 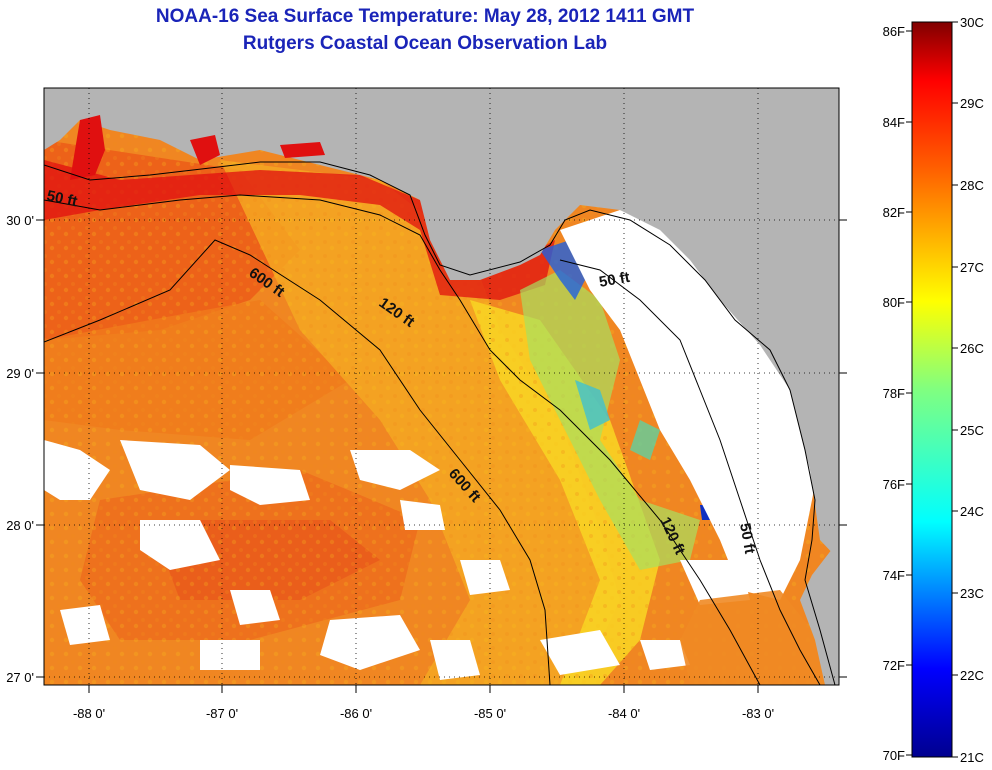 I want to click on colorbar-c-label: 25C, so click(x=972, y=430).